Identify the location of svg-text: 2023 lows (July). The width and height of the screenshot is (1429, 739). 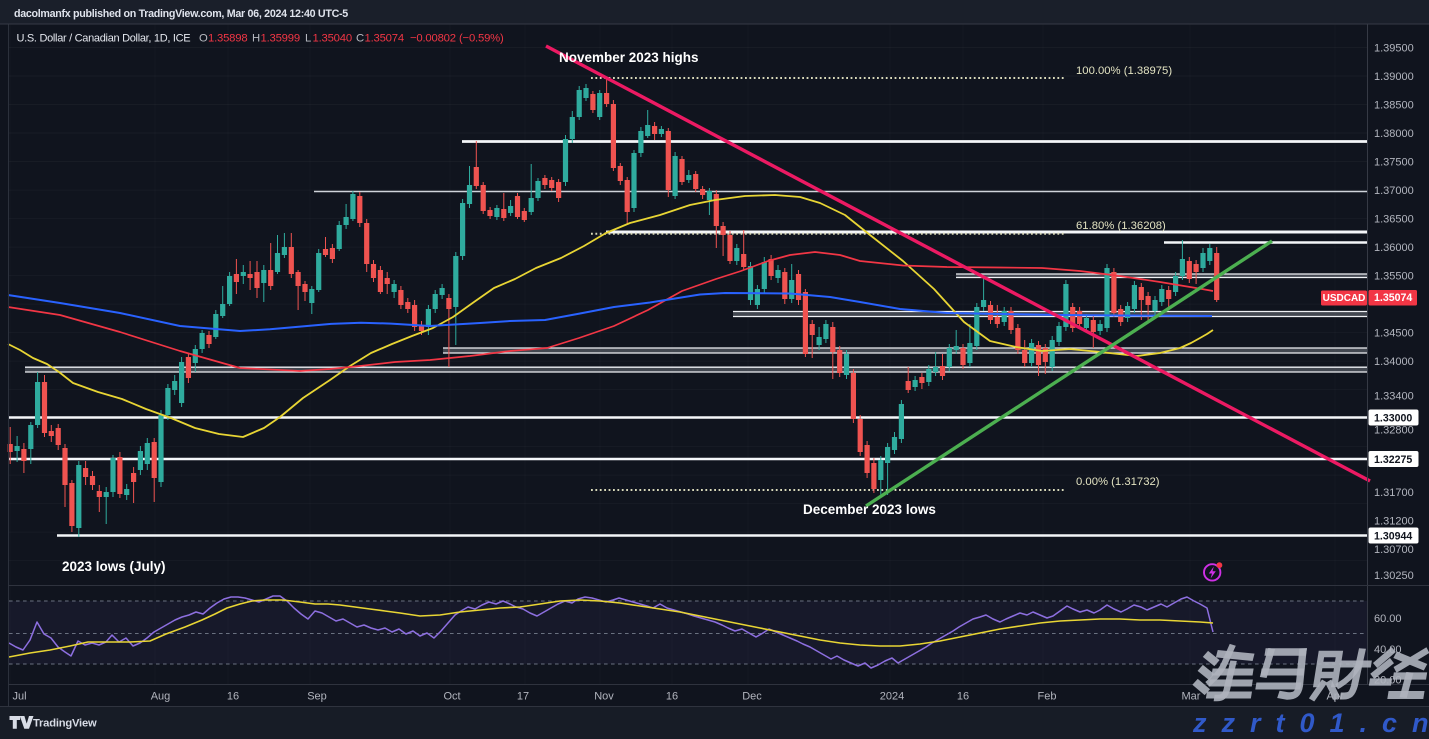
(114, 566).